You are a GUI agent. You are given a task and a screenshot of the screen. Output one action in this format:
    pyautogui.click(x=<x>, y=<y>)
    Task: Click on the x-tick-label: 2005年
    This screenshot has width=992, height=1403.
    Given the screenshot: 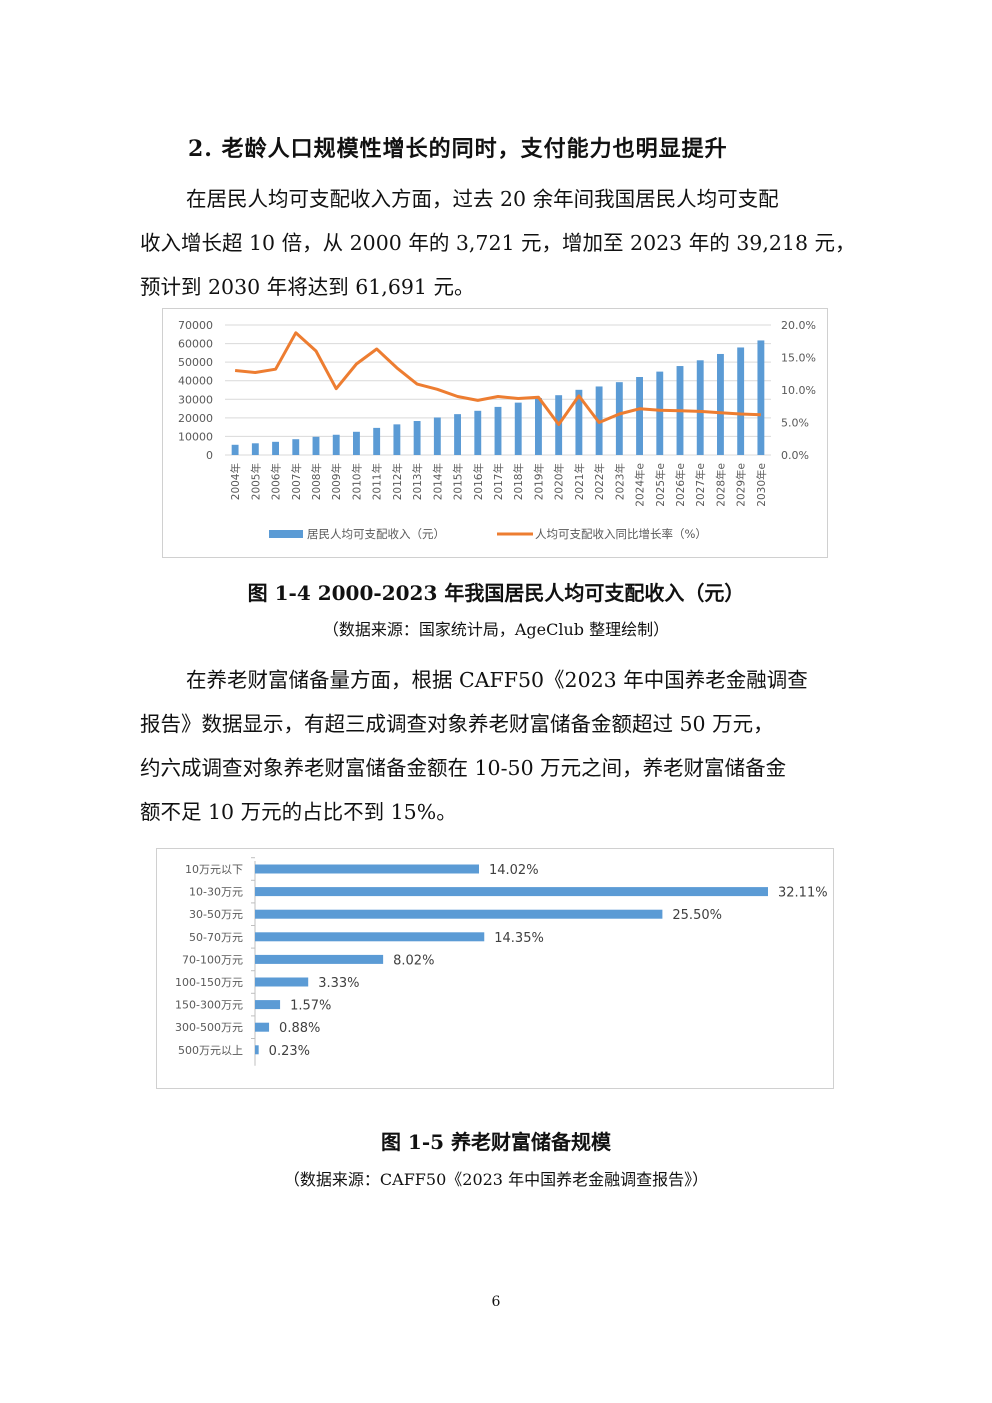 What is the action you would take?
    pyautogui.click(x=255, y=481)
    